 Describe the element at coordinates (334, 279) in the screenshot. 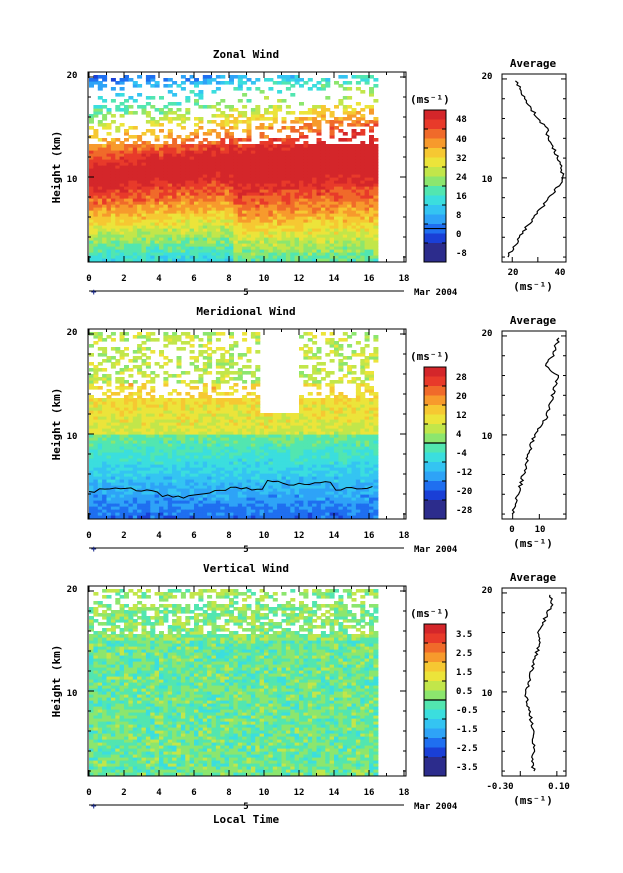

I see `x-tick-label: 14` at that location.